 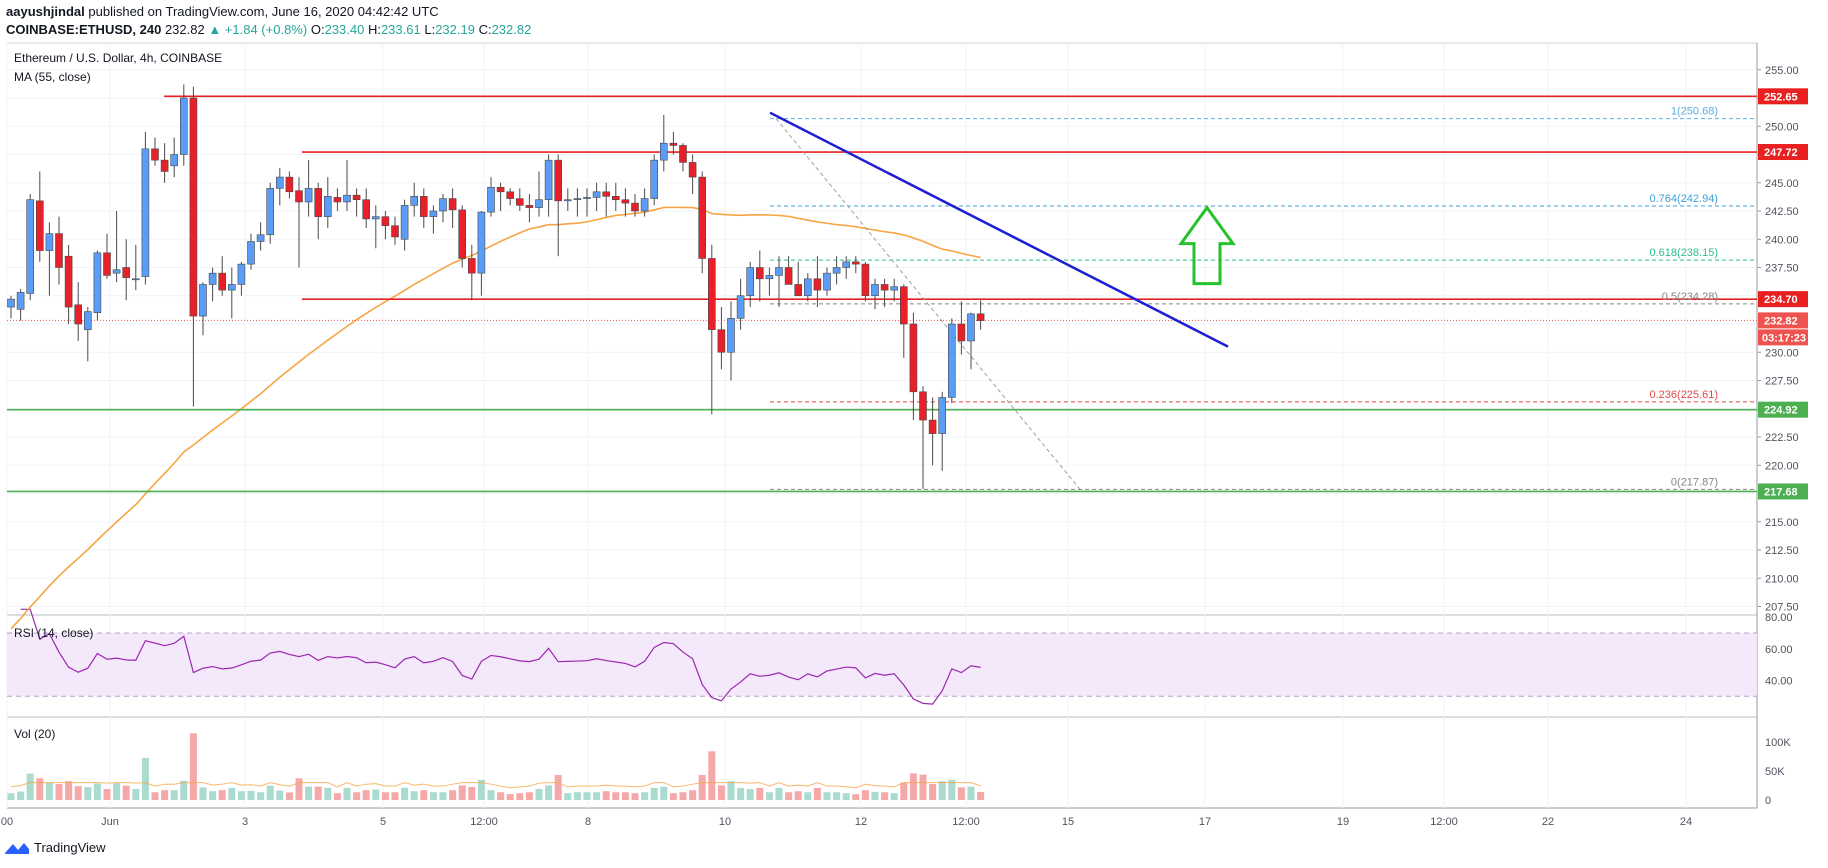 I want to click on resistance-price-label: 252.65, so click(x=1781, y=97).